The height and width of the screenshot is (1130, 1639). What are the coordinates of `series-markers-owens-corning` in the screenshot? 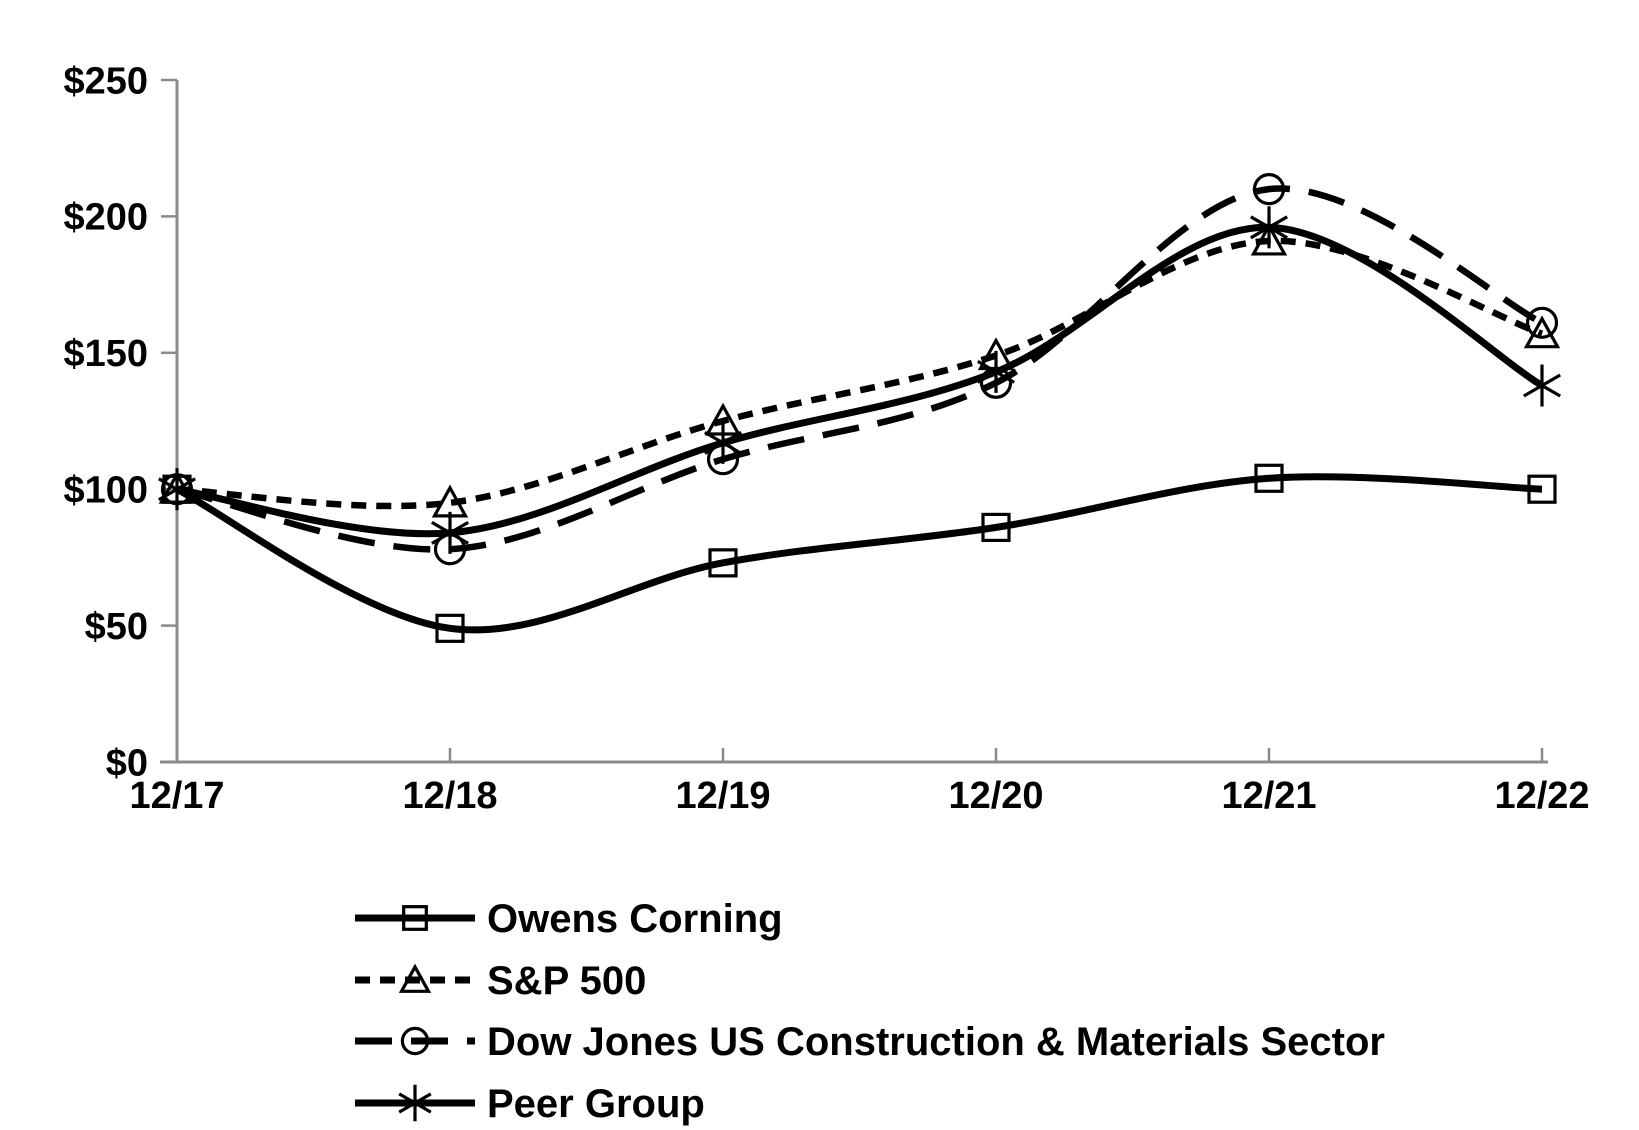 It's located at (859, 553).